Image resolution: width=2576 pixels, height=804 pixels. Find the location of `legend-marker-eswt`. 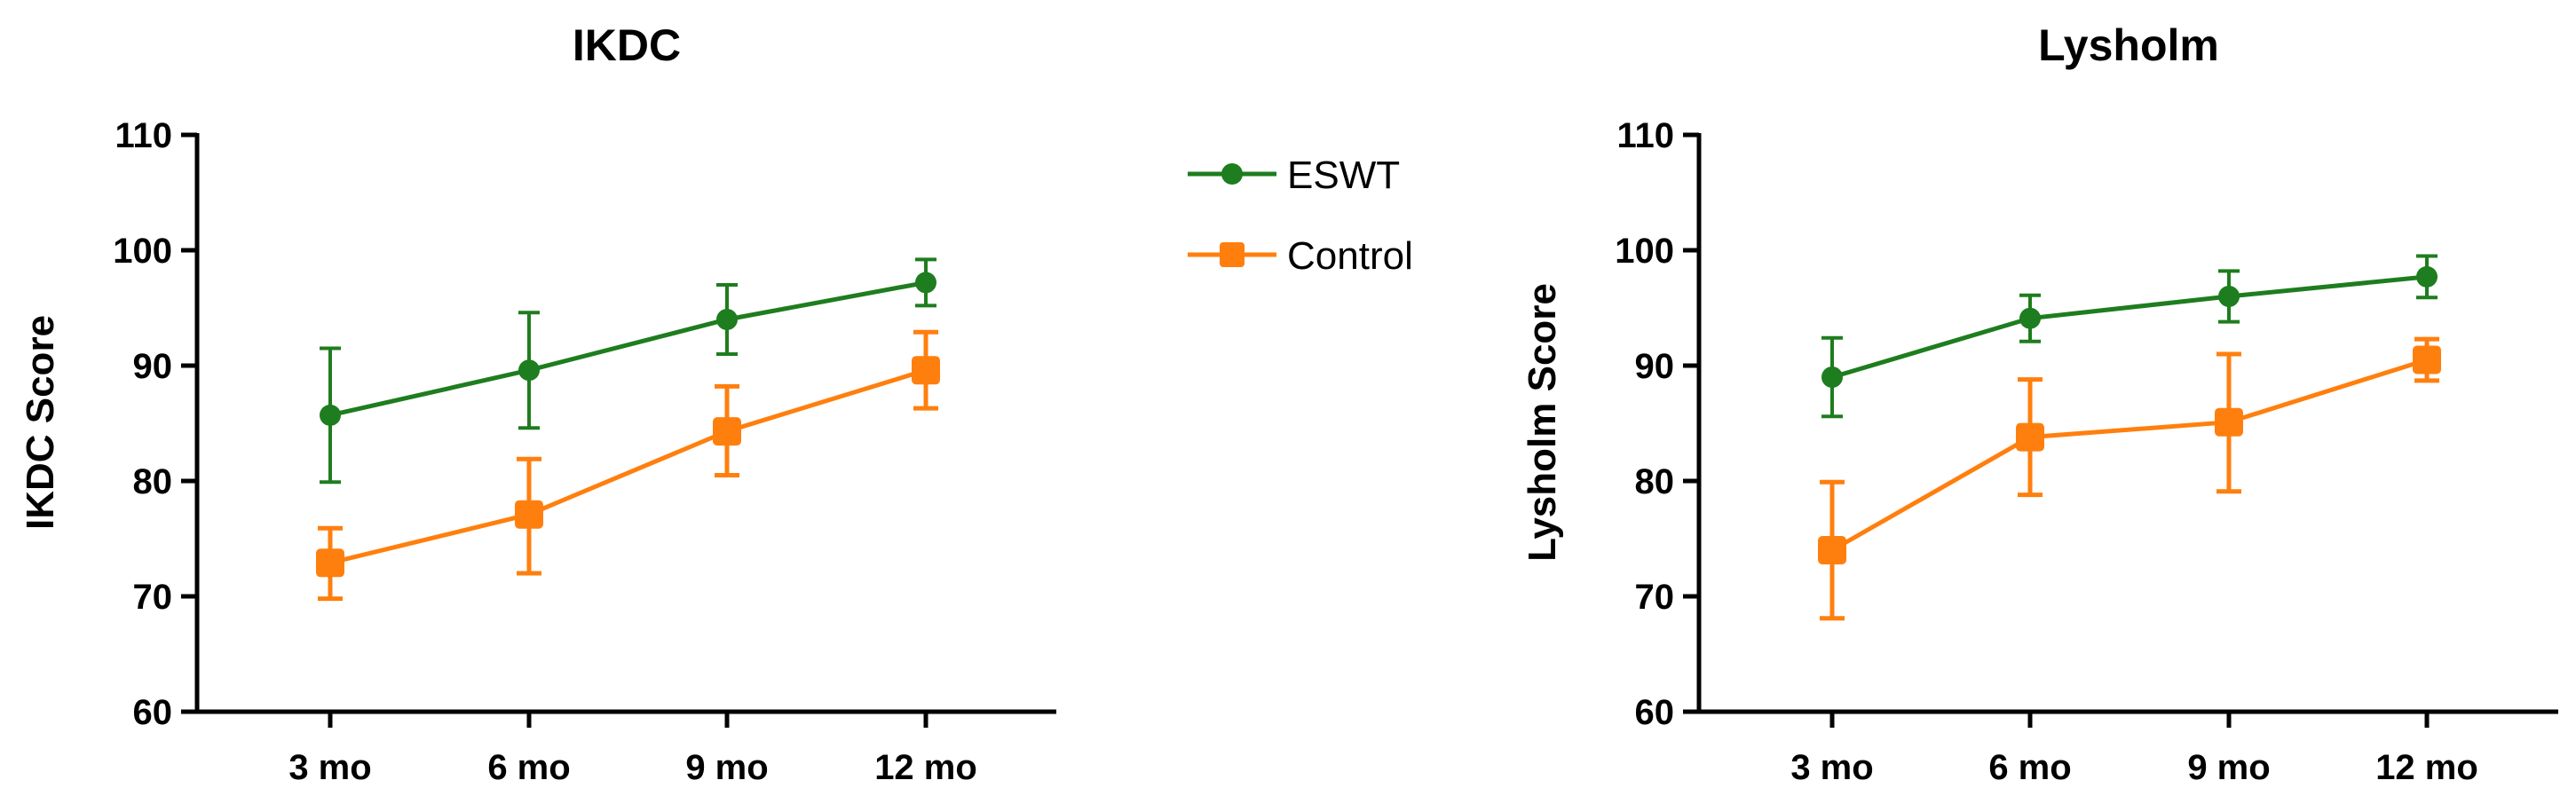

legend-marker-eswt is located at coordinates (1232, 174).